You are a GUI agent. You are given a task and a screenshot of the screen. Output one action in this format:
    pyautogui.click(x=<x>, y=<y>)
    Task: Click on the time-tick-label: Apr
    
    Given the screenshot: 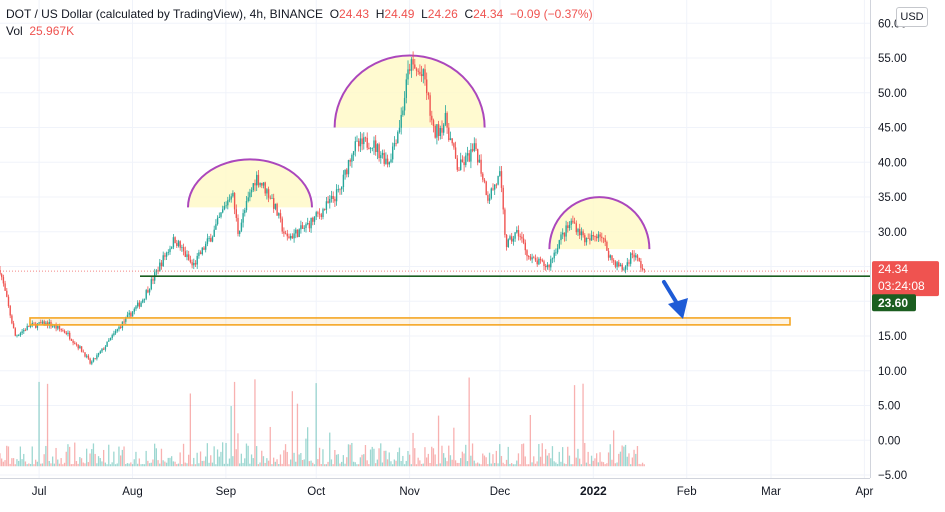 What is the action you would take?
    pyautogui.click(x=864, y=492)
    